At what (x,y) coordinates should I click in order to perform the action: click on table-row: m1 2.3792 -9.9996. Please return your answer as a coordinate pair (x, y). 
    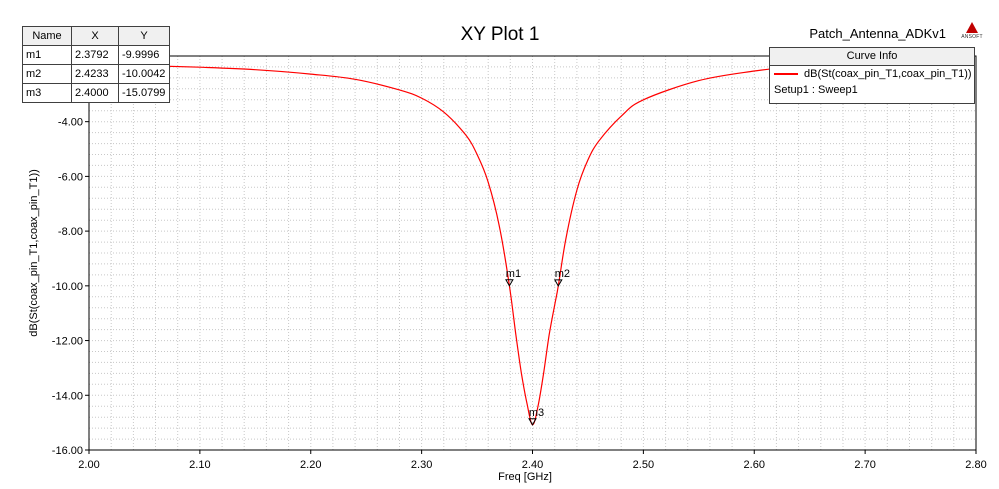
    Looking at the image, I should click on (96, 55).